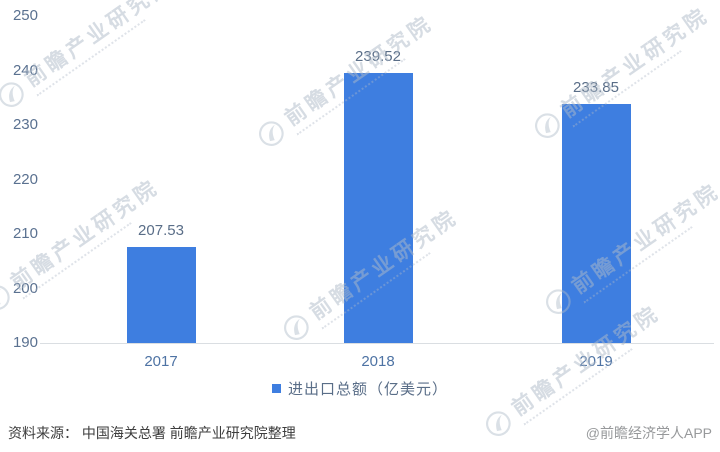 The height and width of the screenshot is (452, 720). Describe the element at coordinates (25, 342) in the screenshot. I see `y-axis-tick: 190` at that location.